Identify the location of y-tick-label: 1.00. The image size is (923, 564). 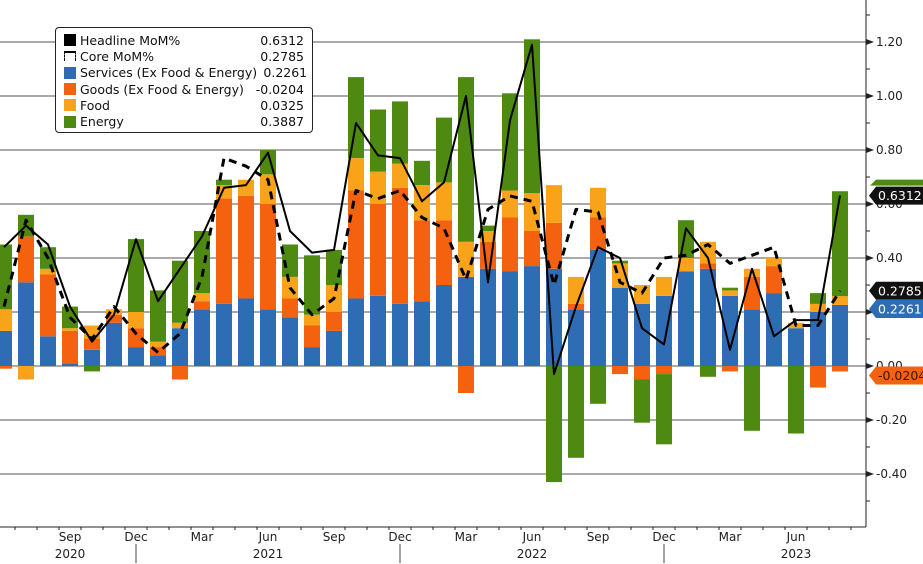
(889, 96).